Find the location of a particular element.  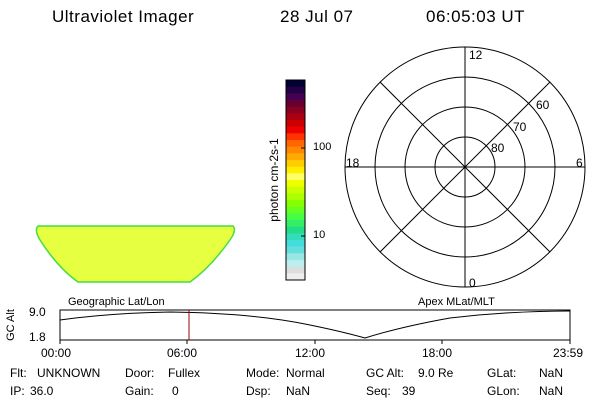

info-gain-key: Gain: is located at coordinates (139, 391).